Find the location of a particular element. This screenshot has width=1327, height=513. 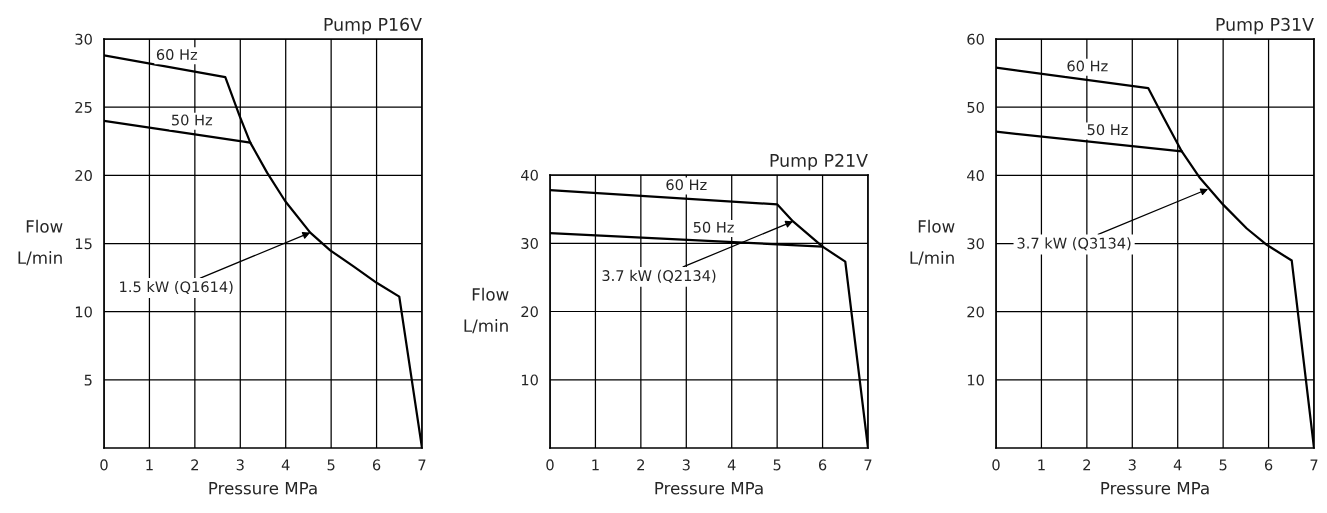

annotation: 3.7 kW (Q3134) is located at coordinates (1074, 244).